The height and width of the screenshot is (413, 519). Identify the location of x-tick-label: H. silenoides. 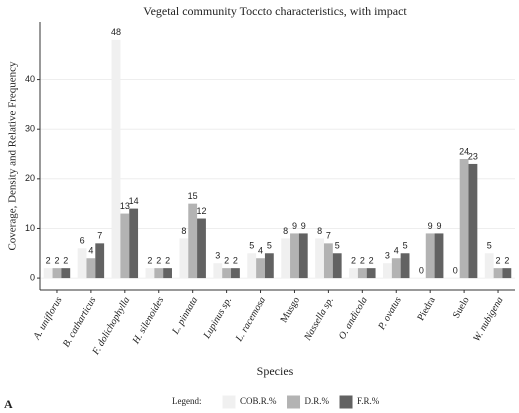
(148, 321).